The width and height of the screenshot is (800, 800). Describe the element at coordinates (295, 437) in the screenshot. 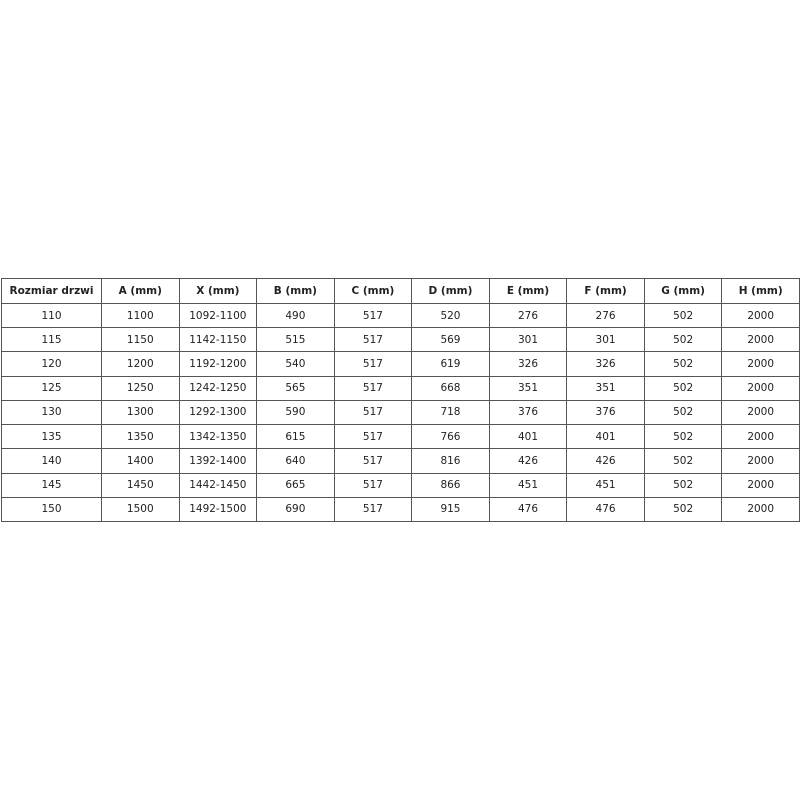

I see `table-cell: 615` at that location.